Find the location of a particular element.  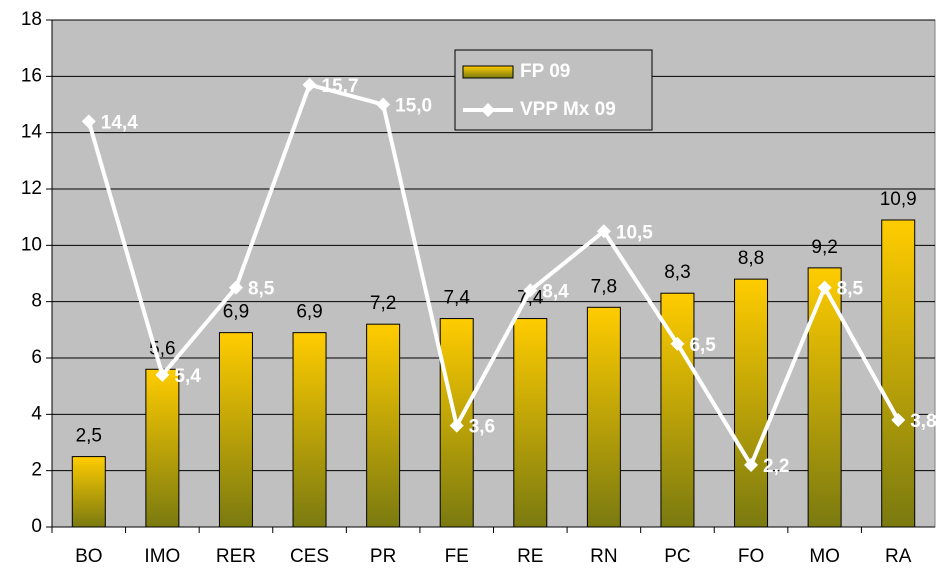

bar-value-label: 8,3 is located at coordinates (677, 272).